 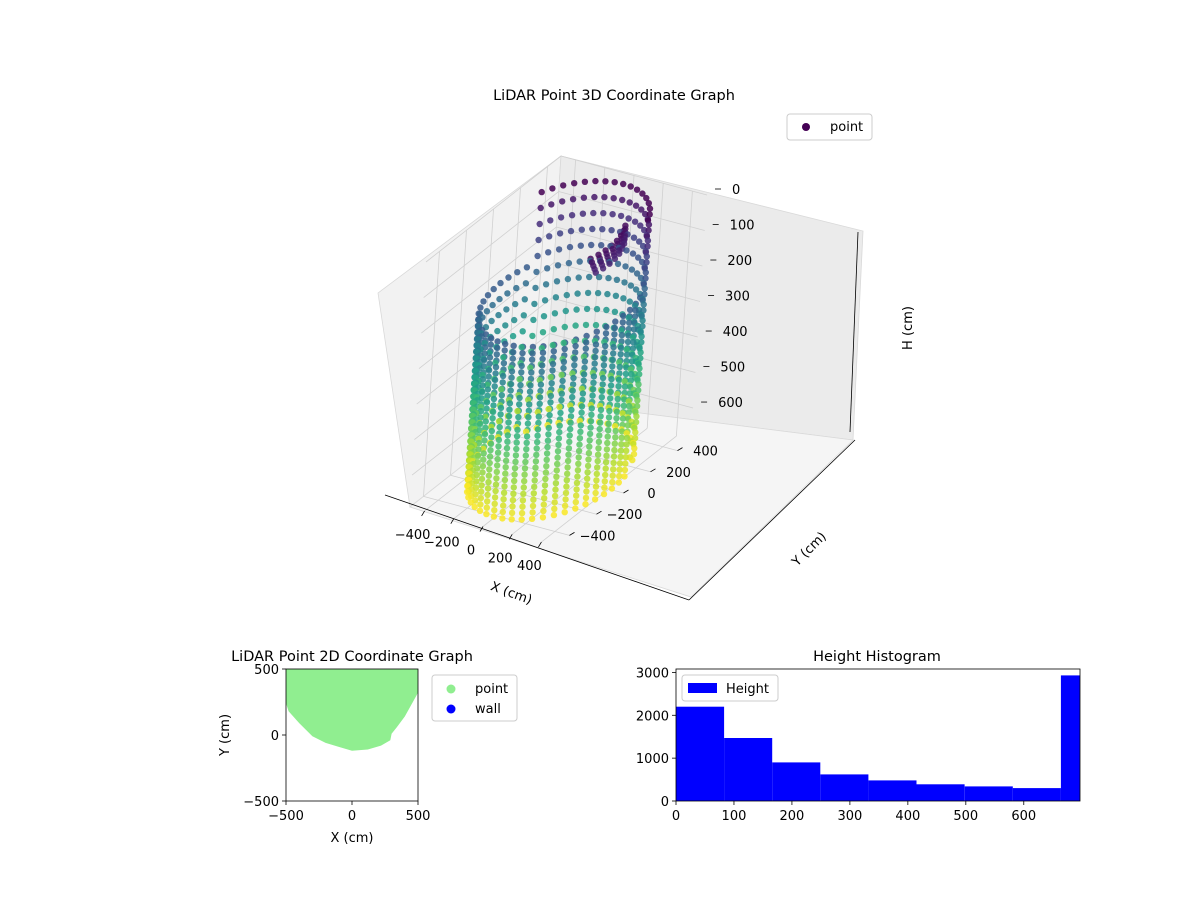 What do you see at coordinates (652, 759) in the screenshot?
I see `y-tick-label-hist: 1000` at bounding box center [652, 759].